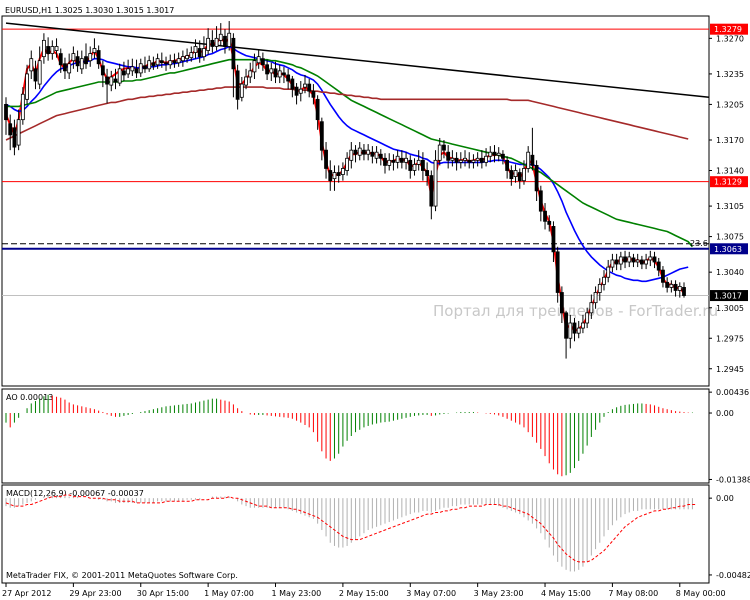 This screenshot has width=750, height=600. Describe the element at coordinates (566, 593) in the screenshot. I see `time-tick-label: 4 May 15:00` at that location.